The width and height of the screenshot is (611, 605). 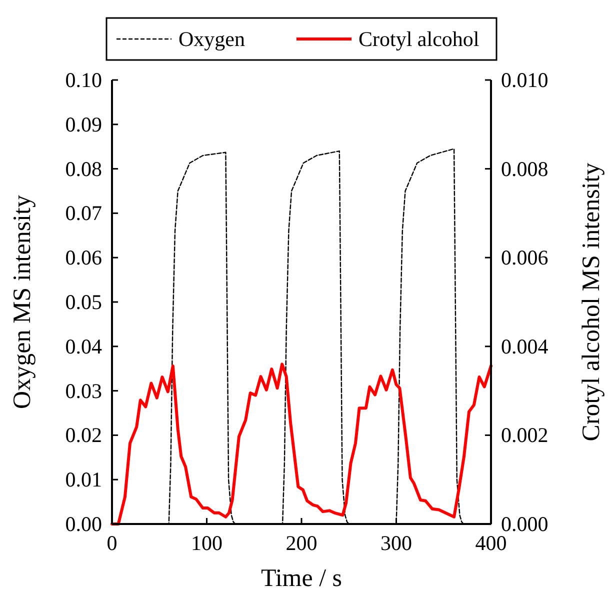 What do you see at coordinates (83, 80) in the screenshot?
I see `y-tick-label: 0.10` at bounding box center [83, 80].